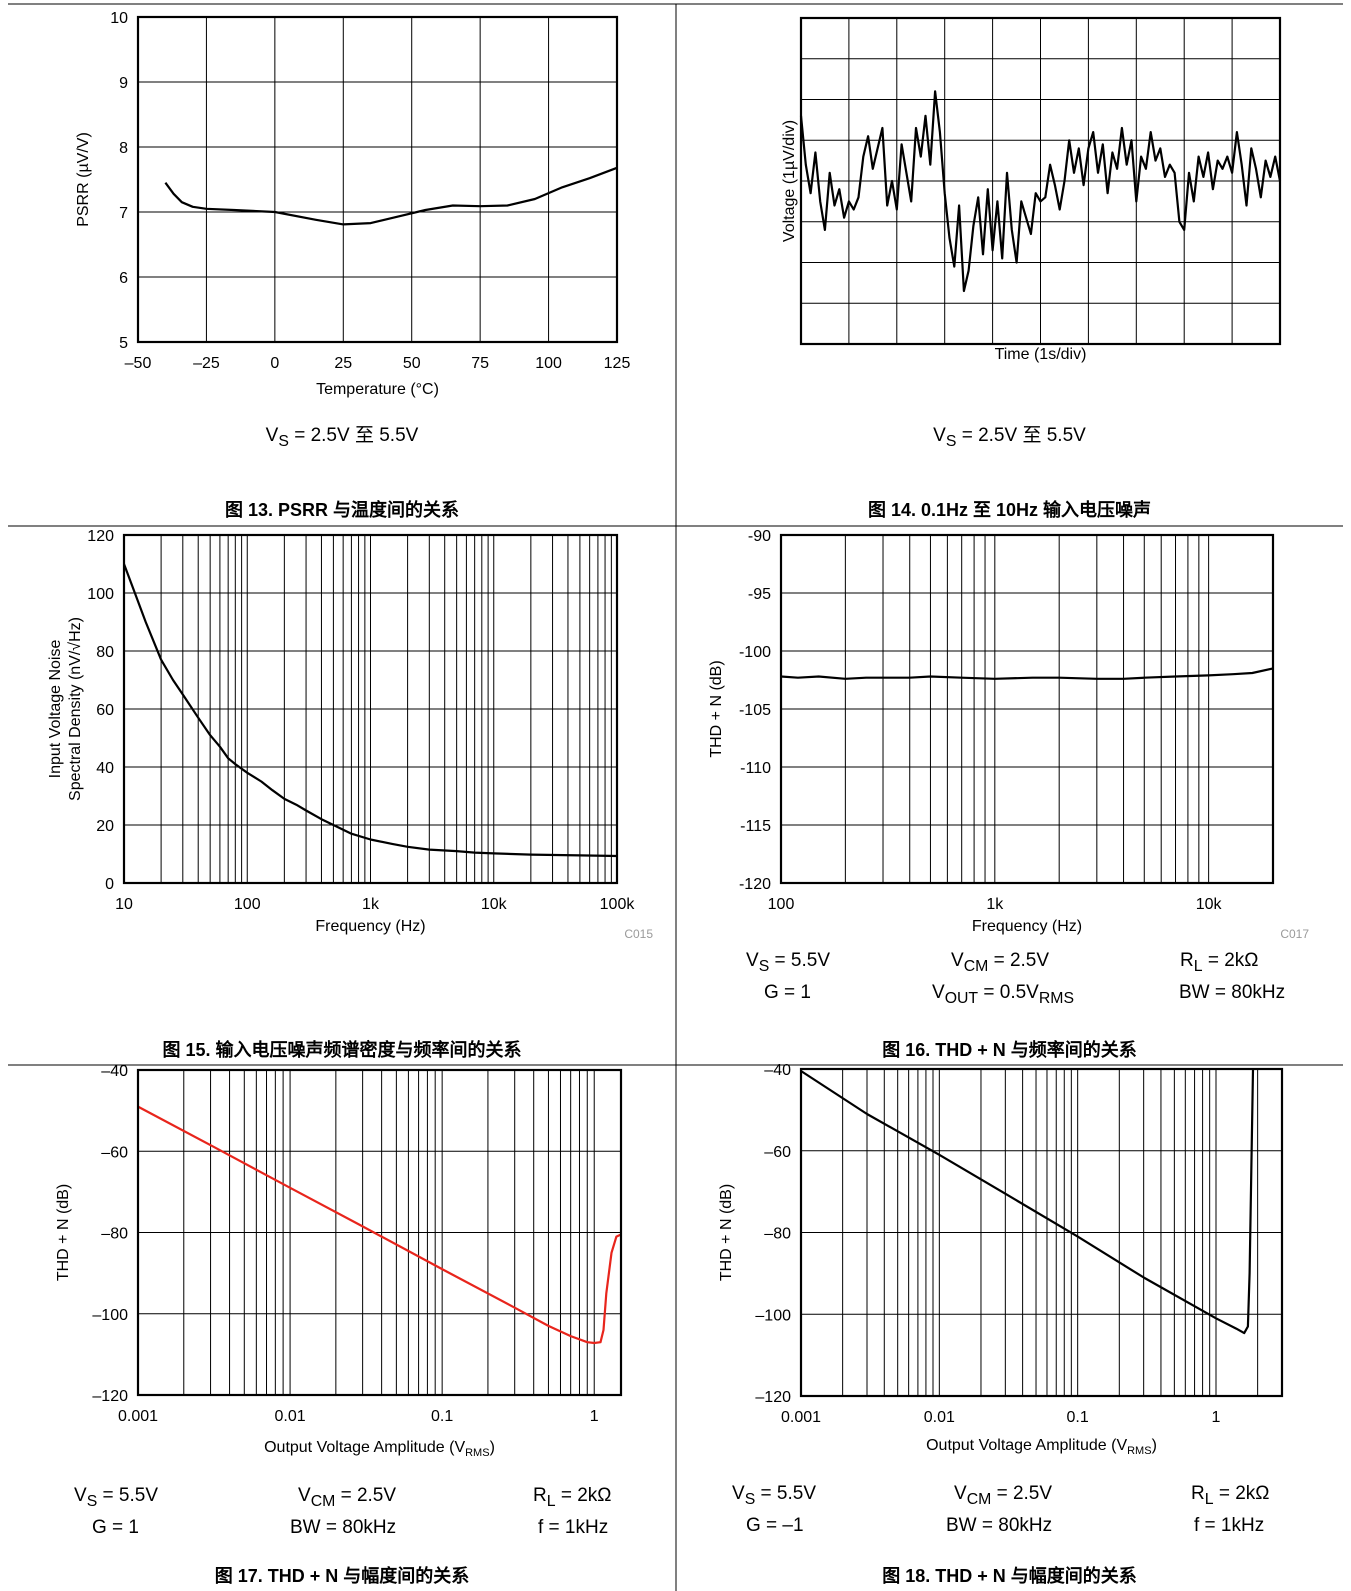 The width and height of the screenshot is (1351, 1591). Describe the element at coordinates (342, 1576) in the screenshot. I see `figure-caption: 图 17. THD + N 与幅度间的关系` at that location.